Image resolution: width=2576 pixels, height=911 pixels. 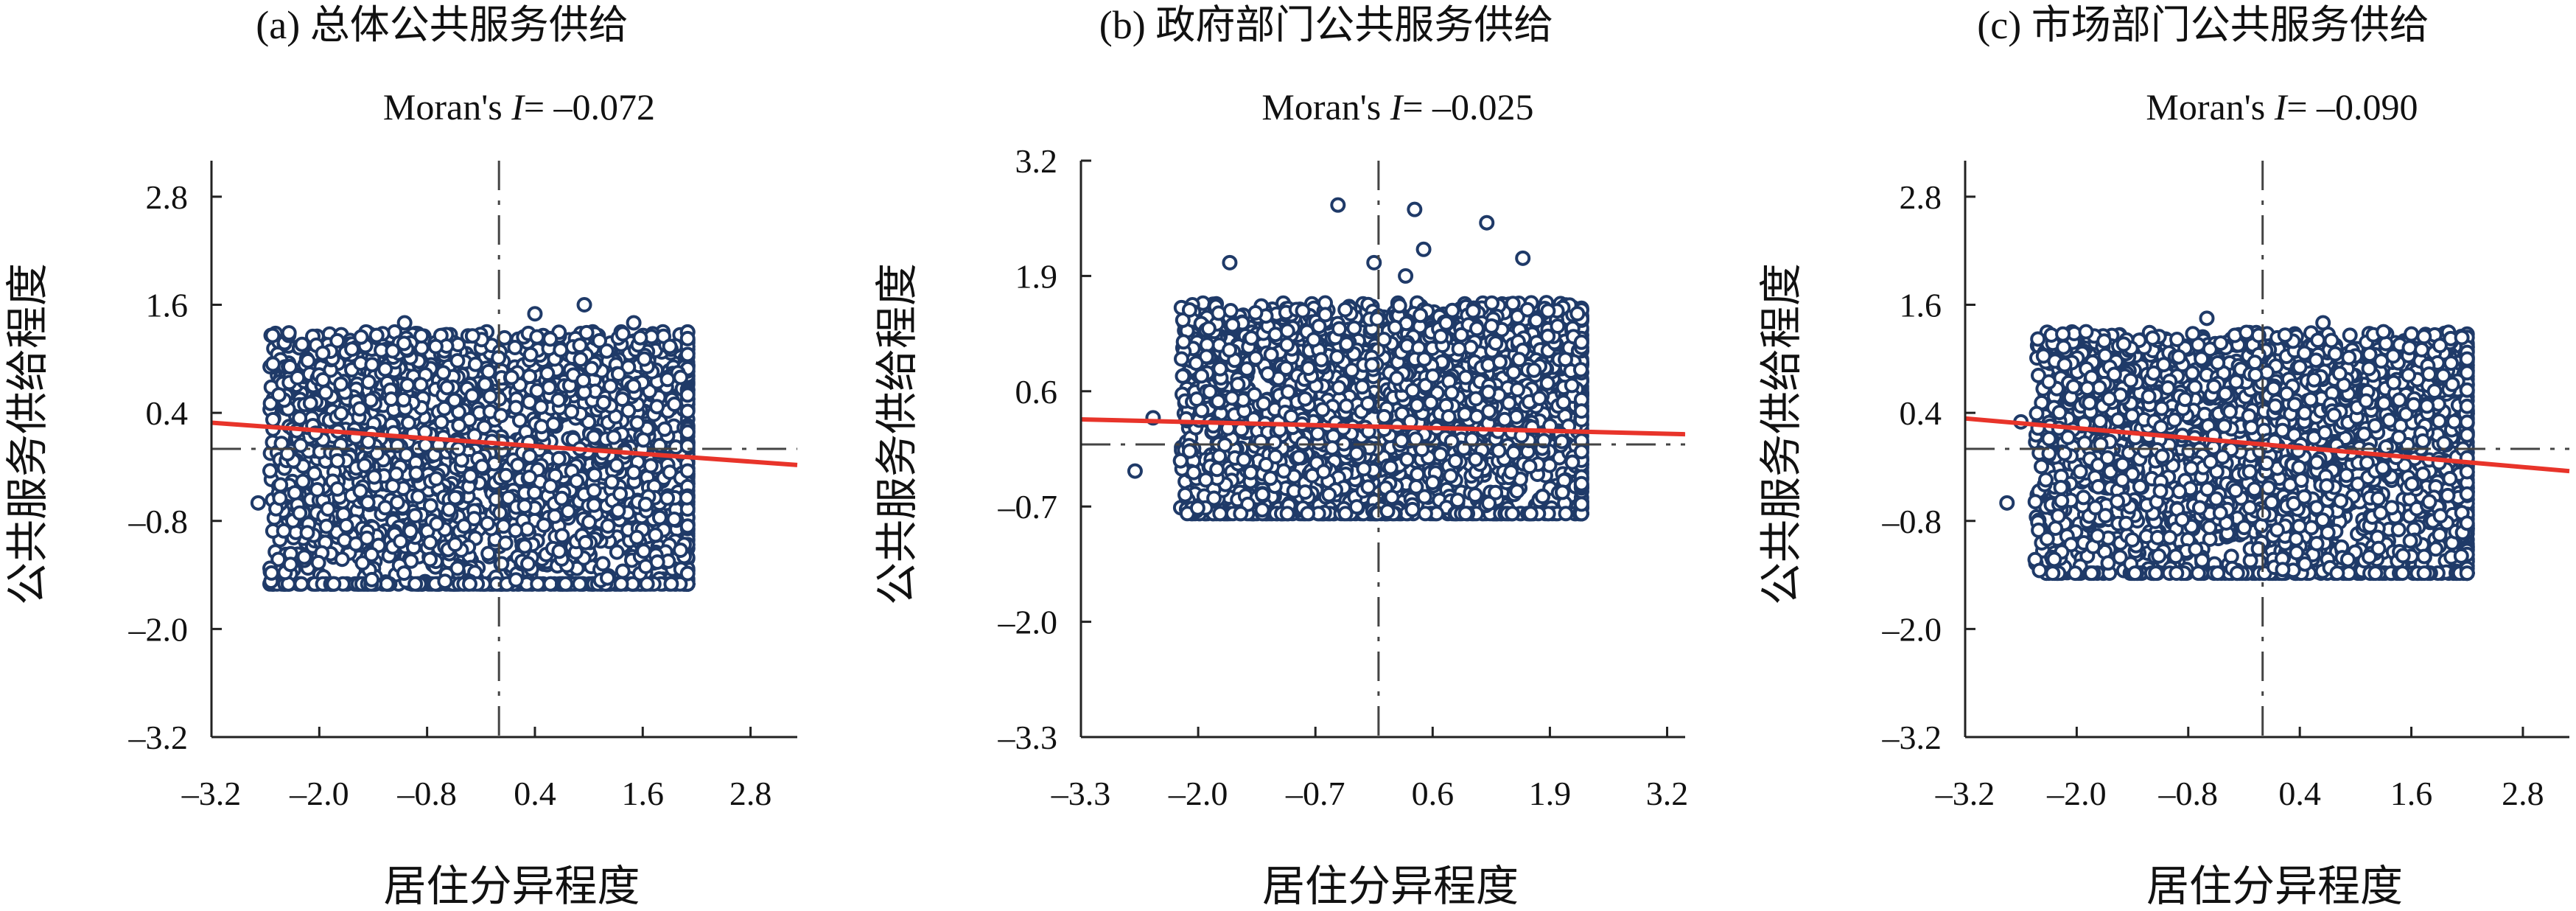 I want to click on x-tick-label: –2.0, so click(x=1198, y=794).